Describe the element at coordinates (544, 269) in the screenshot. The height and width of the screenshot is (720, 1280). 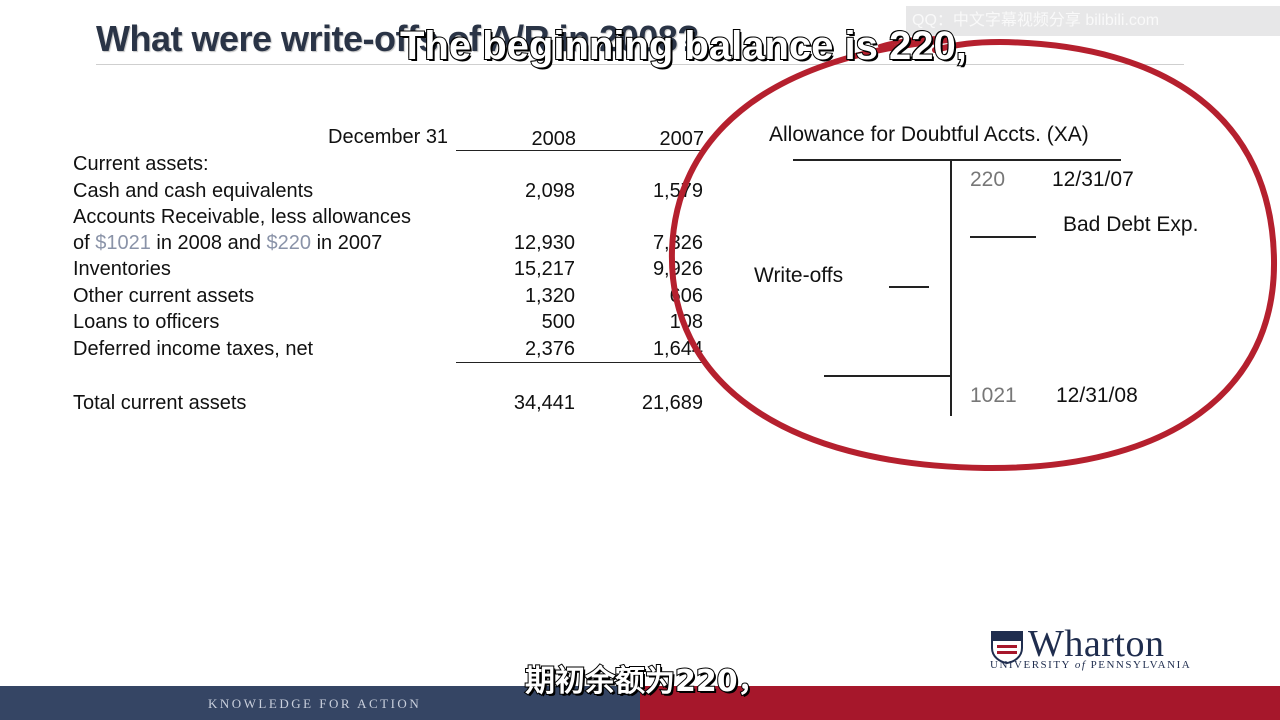
I see `row-value-2008: 15,217` at that location.